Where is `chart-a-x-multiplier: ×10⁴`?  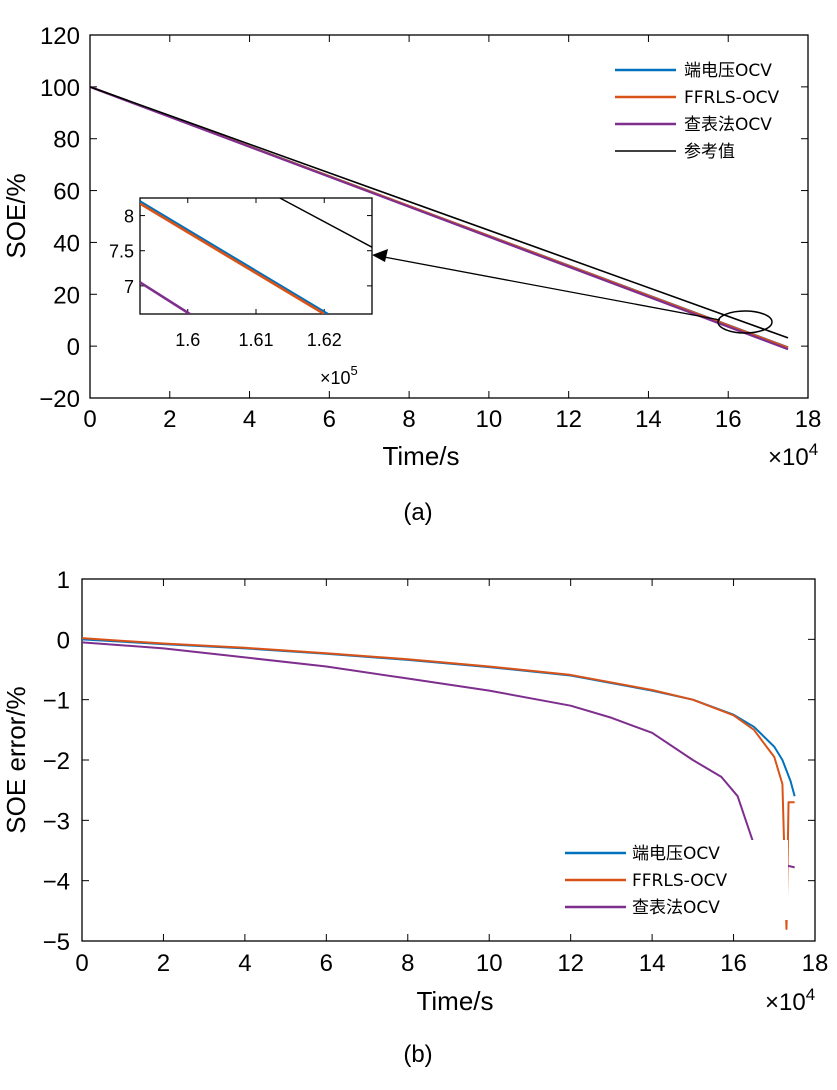 chart-a-x-multiplier: ×10⁴ is located at coordinates (793, 455).